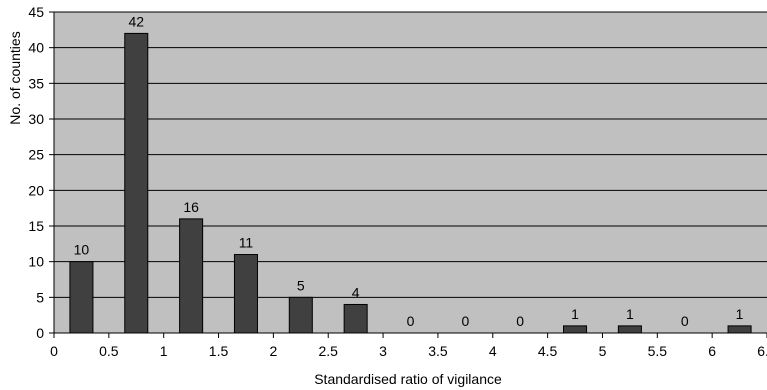 This screenshot has width=767, height=390. I want to click on x-tick-label-3: 1.5, so click(219, 351).